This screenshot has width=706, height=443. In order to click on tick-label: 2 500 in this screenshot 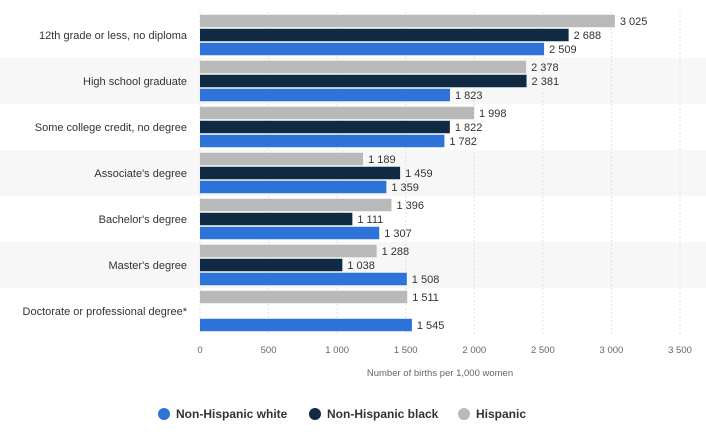, I will do `click(543, 350)`.